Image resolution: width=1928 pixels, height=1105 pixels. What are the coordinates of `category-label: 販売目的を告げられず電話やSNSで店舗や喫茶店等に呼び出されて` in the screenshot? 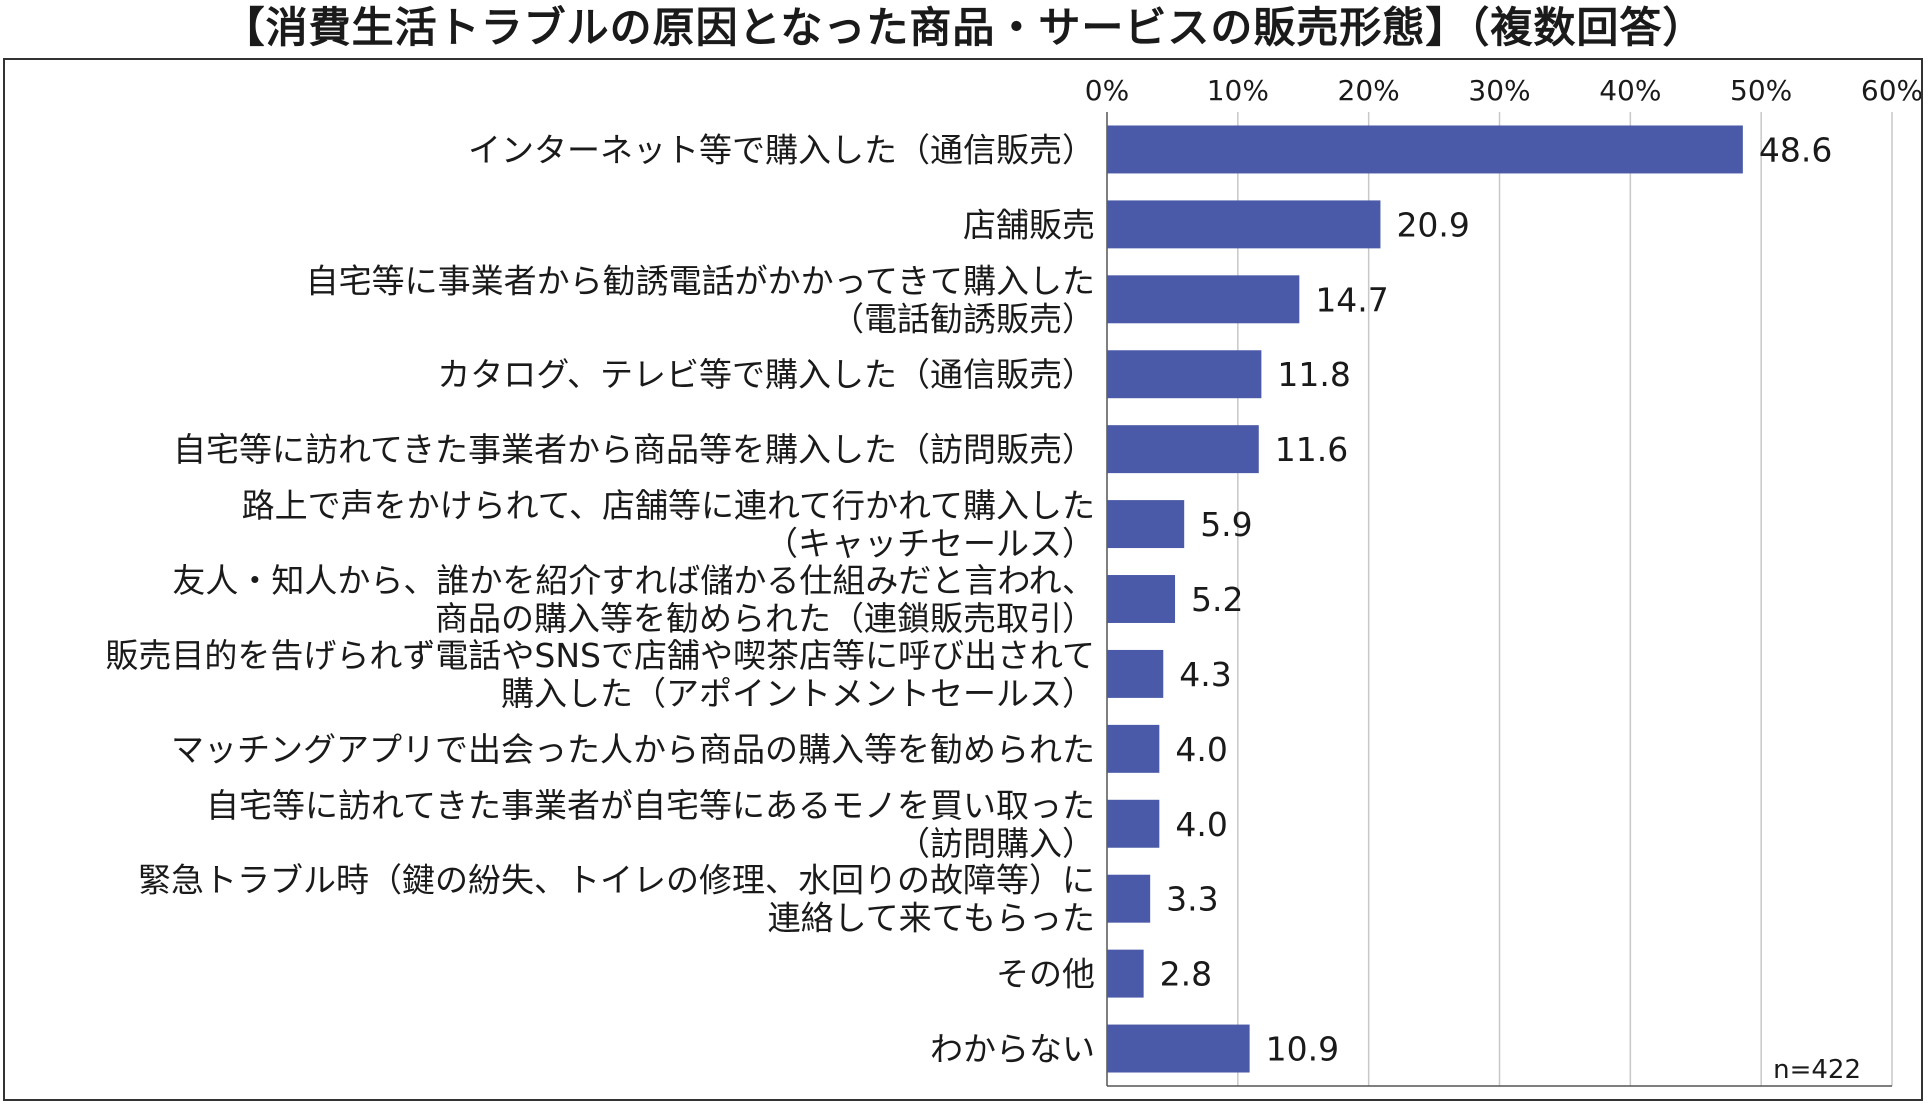 It's located at (600, 655).